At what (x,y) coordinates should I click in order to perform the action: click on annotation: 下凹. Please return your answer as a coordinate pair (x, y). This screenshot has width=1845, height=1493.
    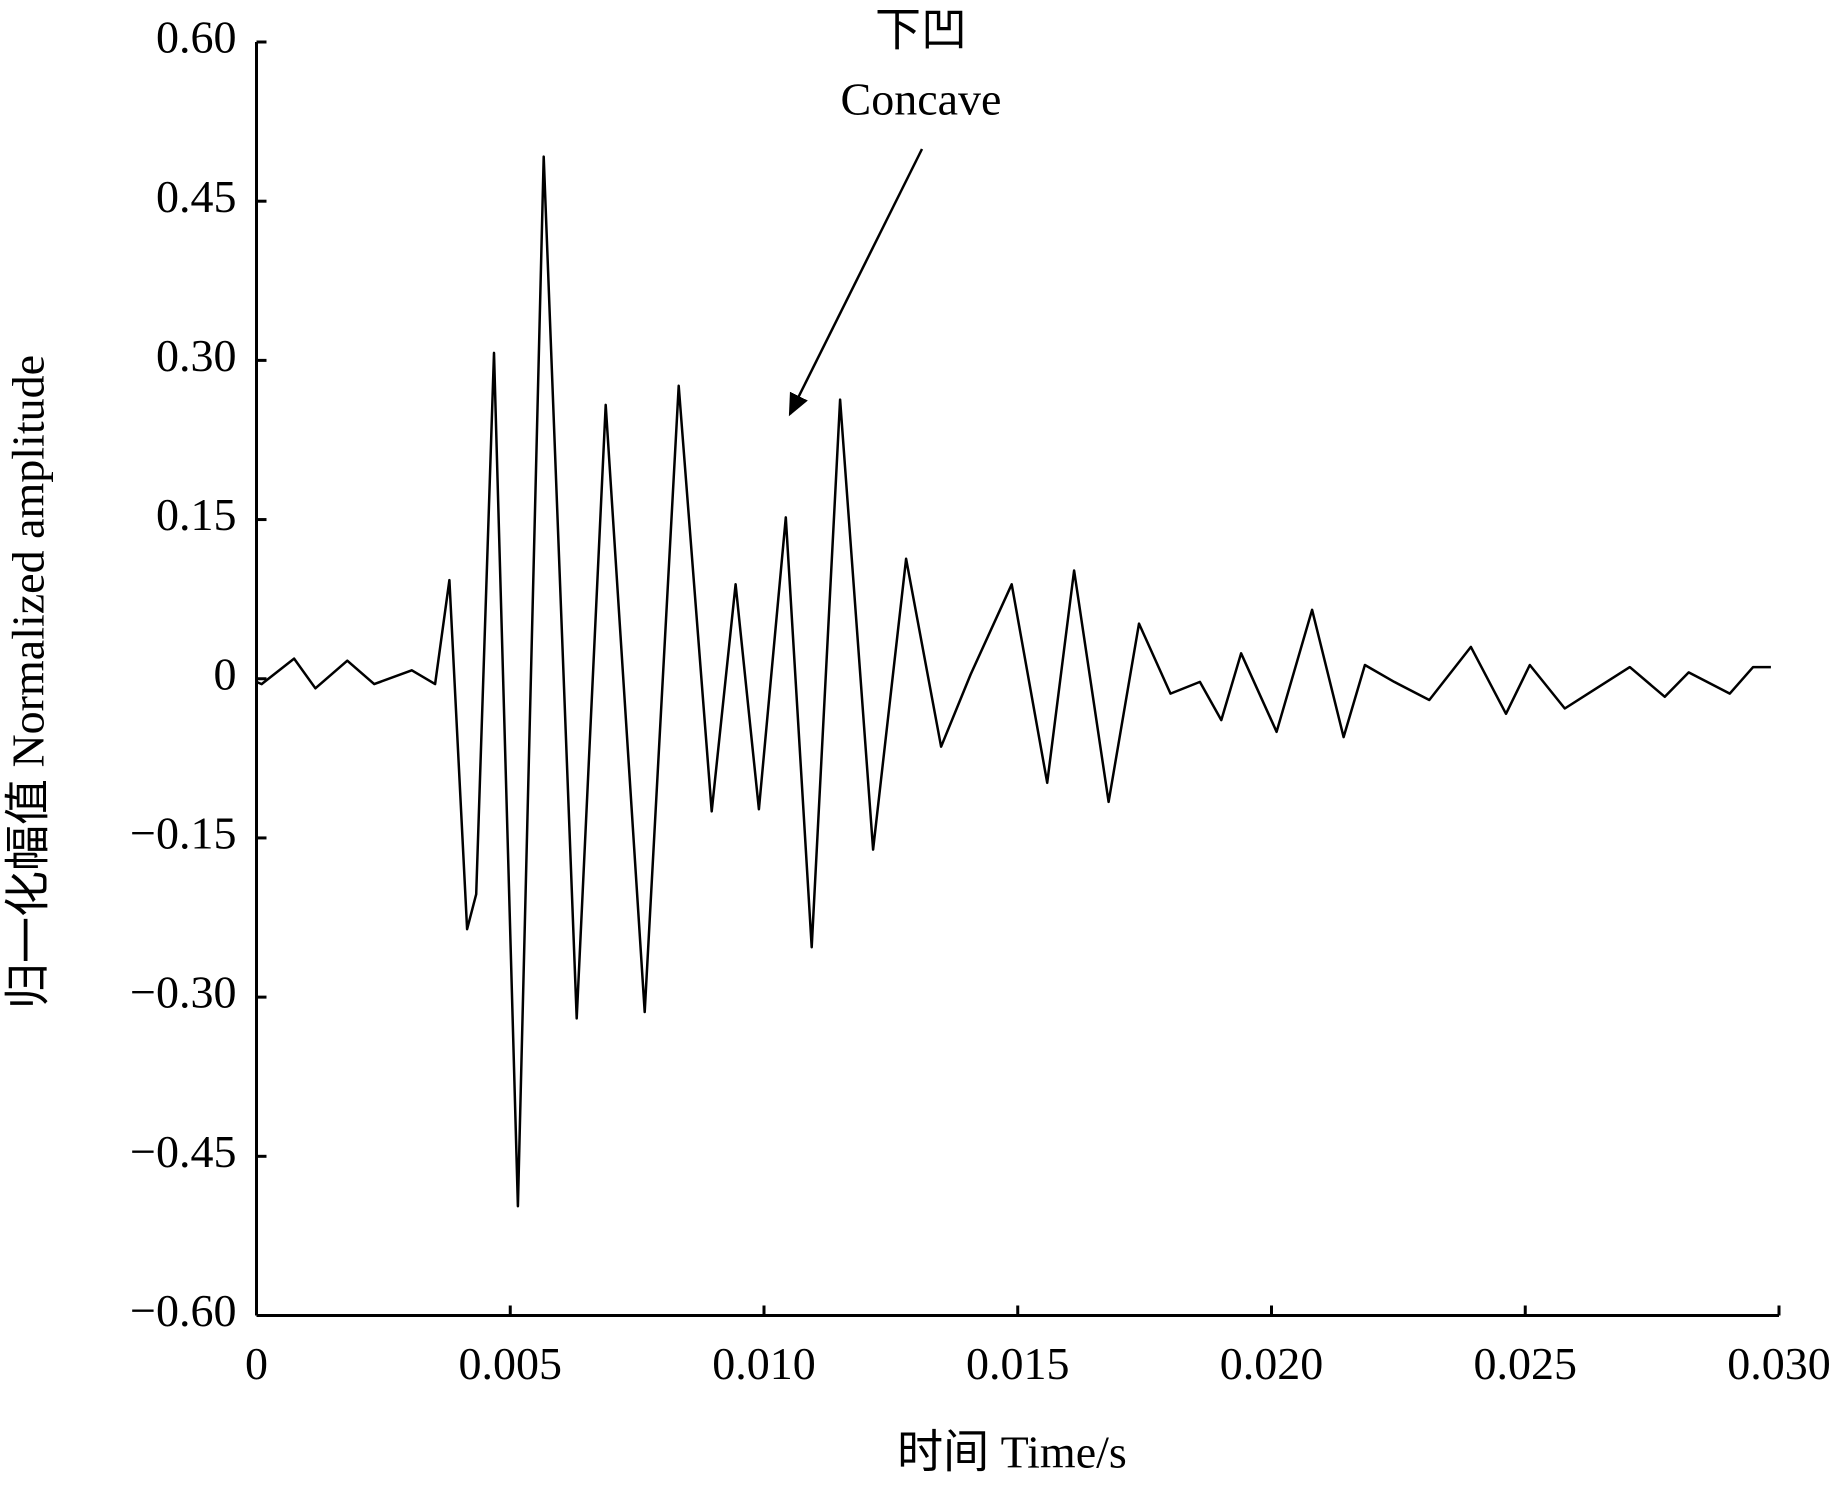
    Looking at the image, I should click on (921, 30).